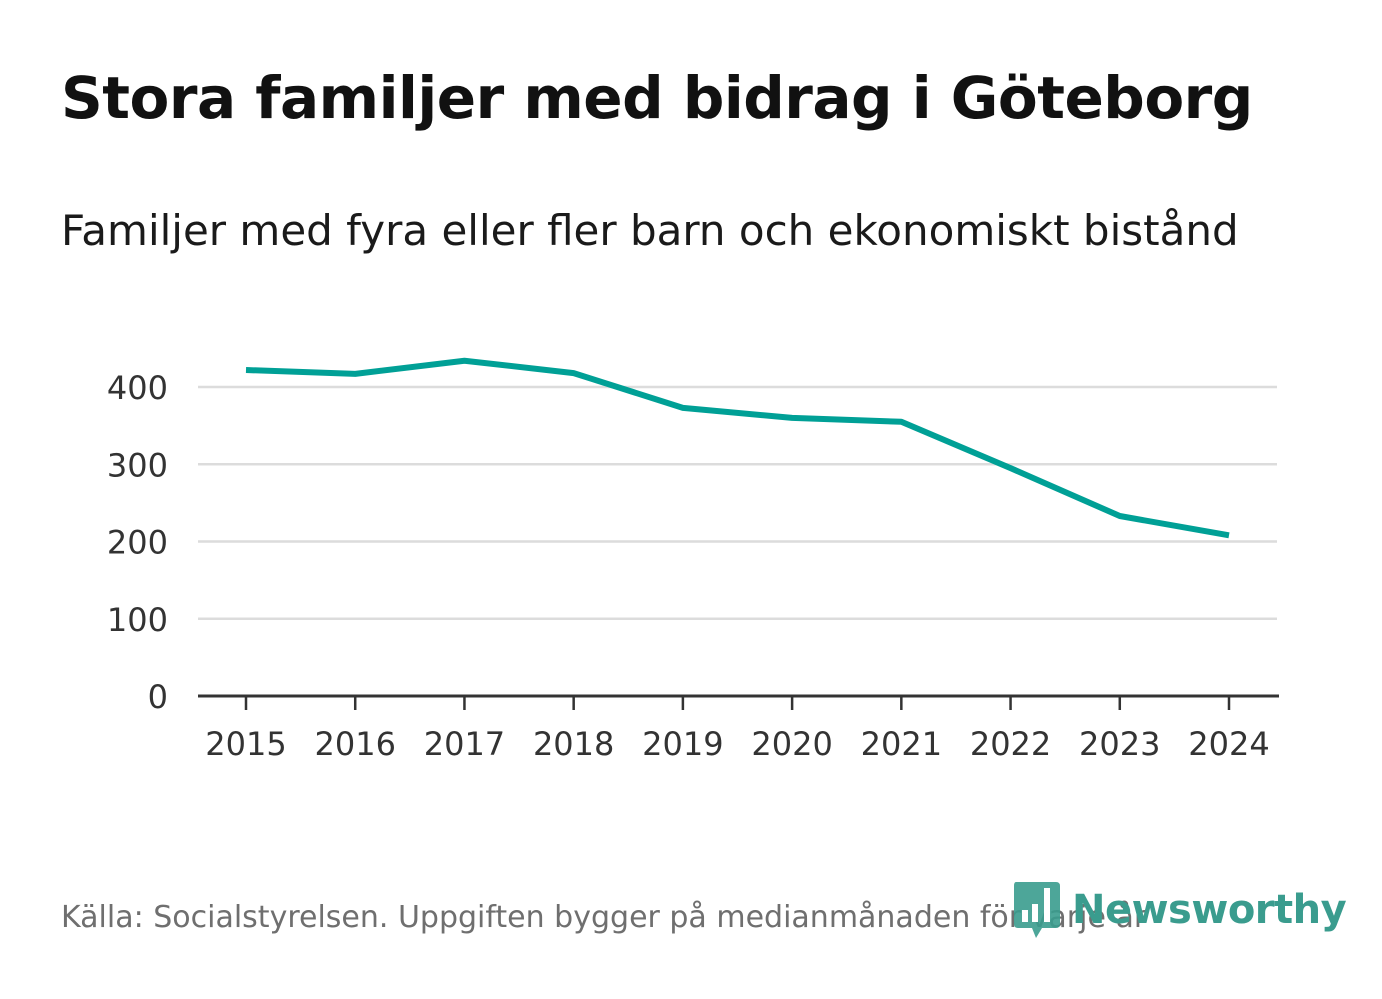  What do you see at coordinates (1037, 910) in the screenshot?
I see `logo-chart-icon` at bounding box center [1037, 910].